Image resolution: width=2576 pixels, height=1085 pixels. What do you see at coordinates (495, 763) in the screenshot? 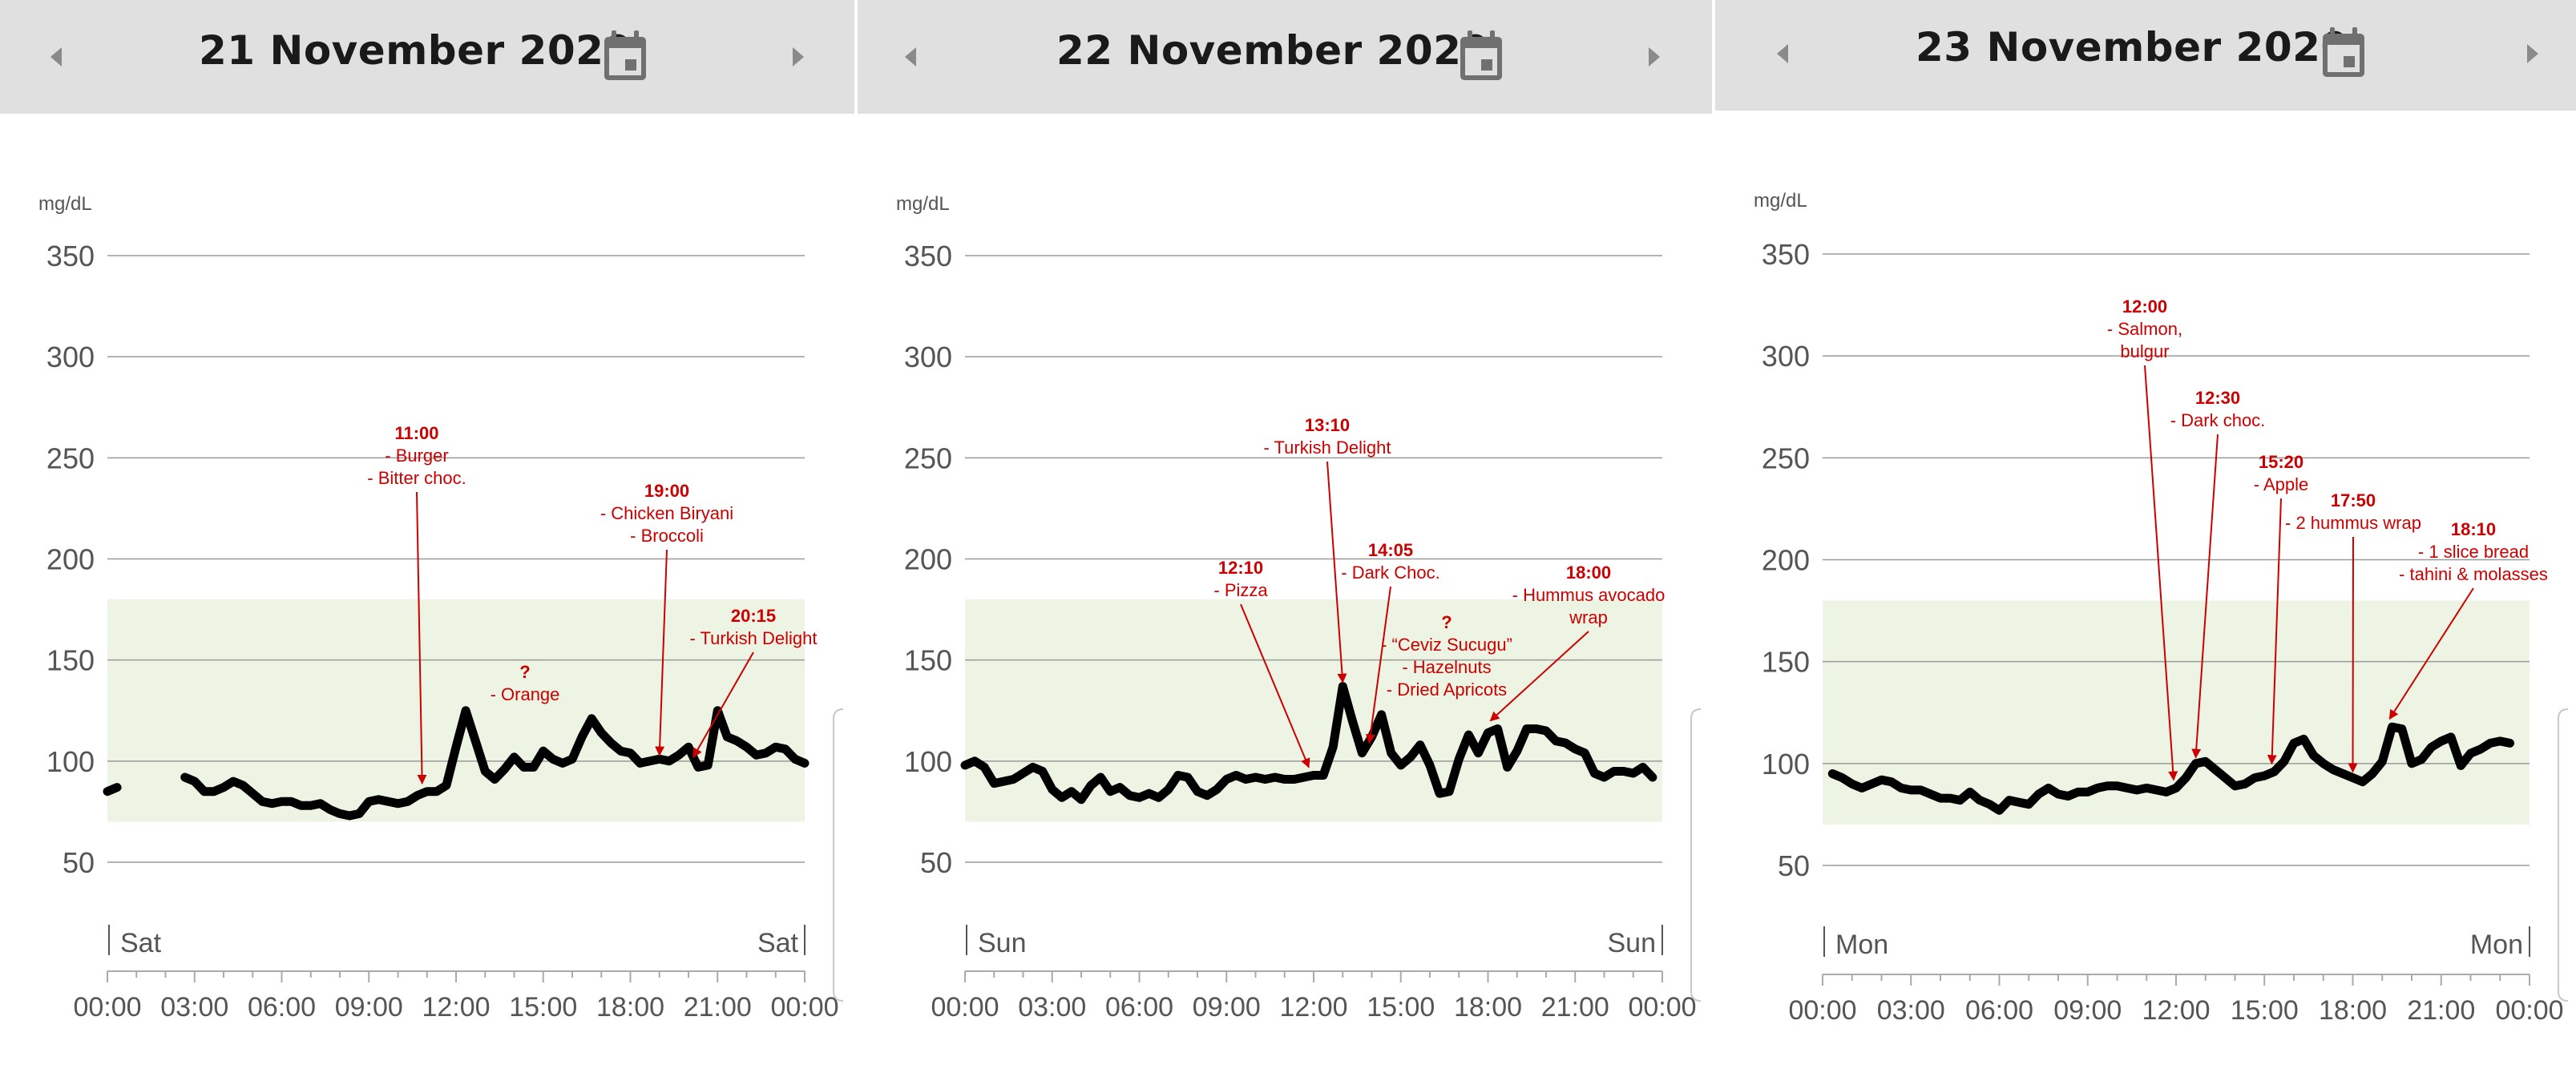
I see `glucose-series-line` at bounding box center [495, 763].